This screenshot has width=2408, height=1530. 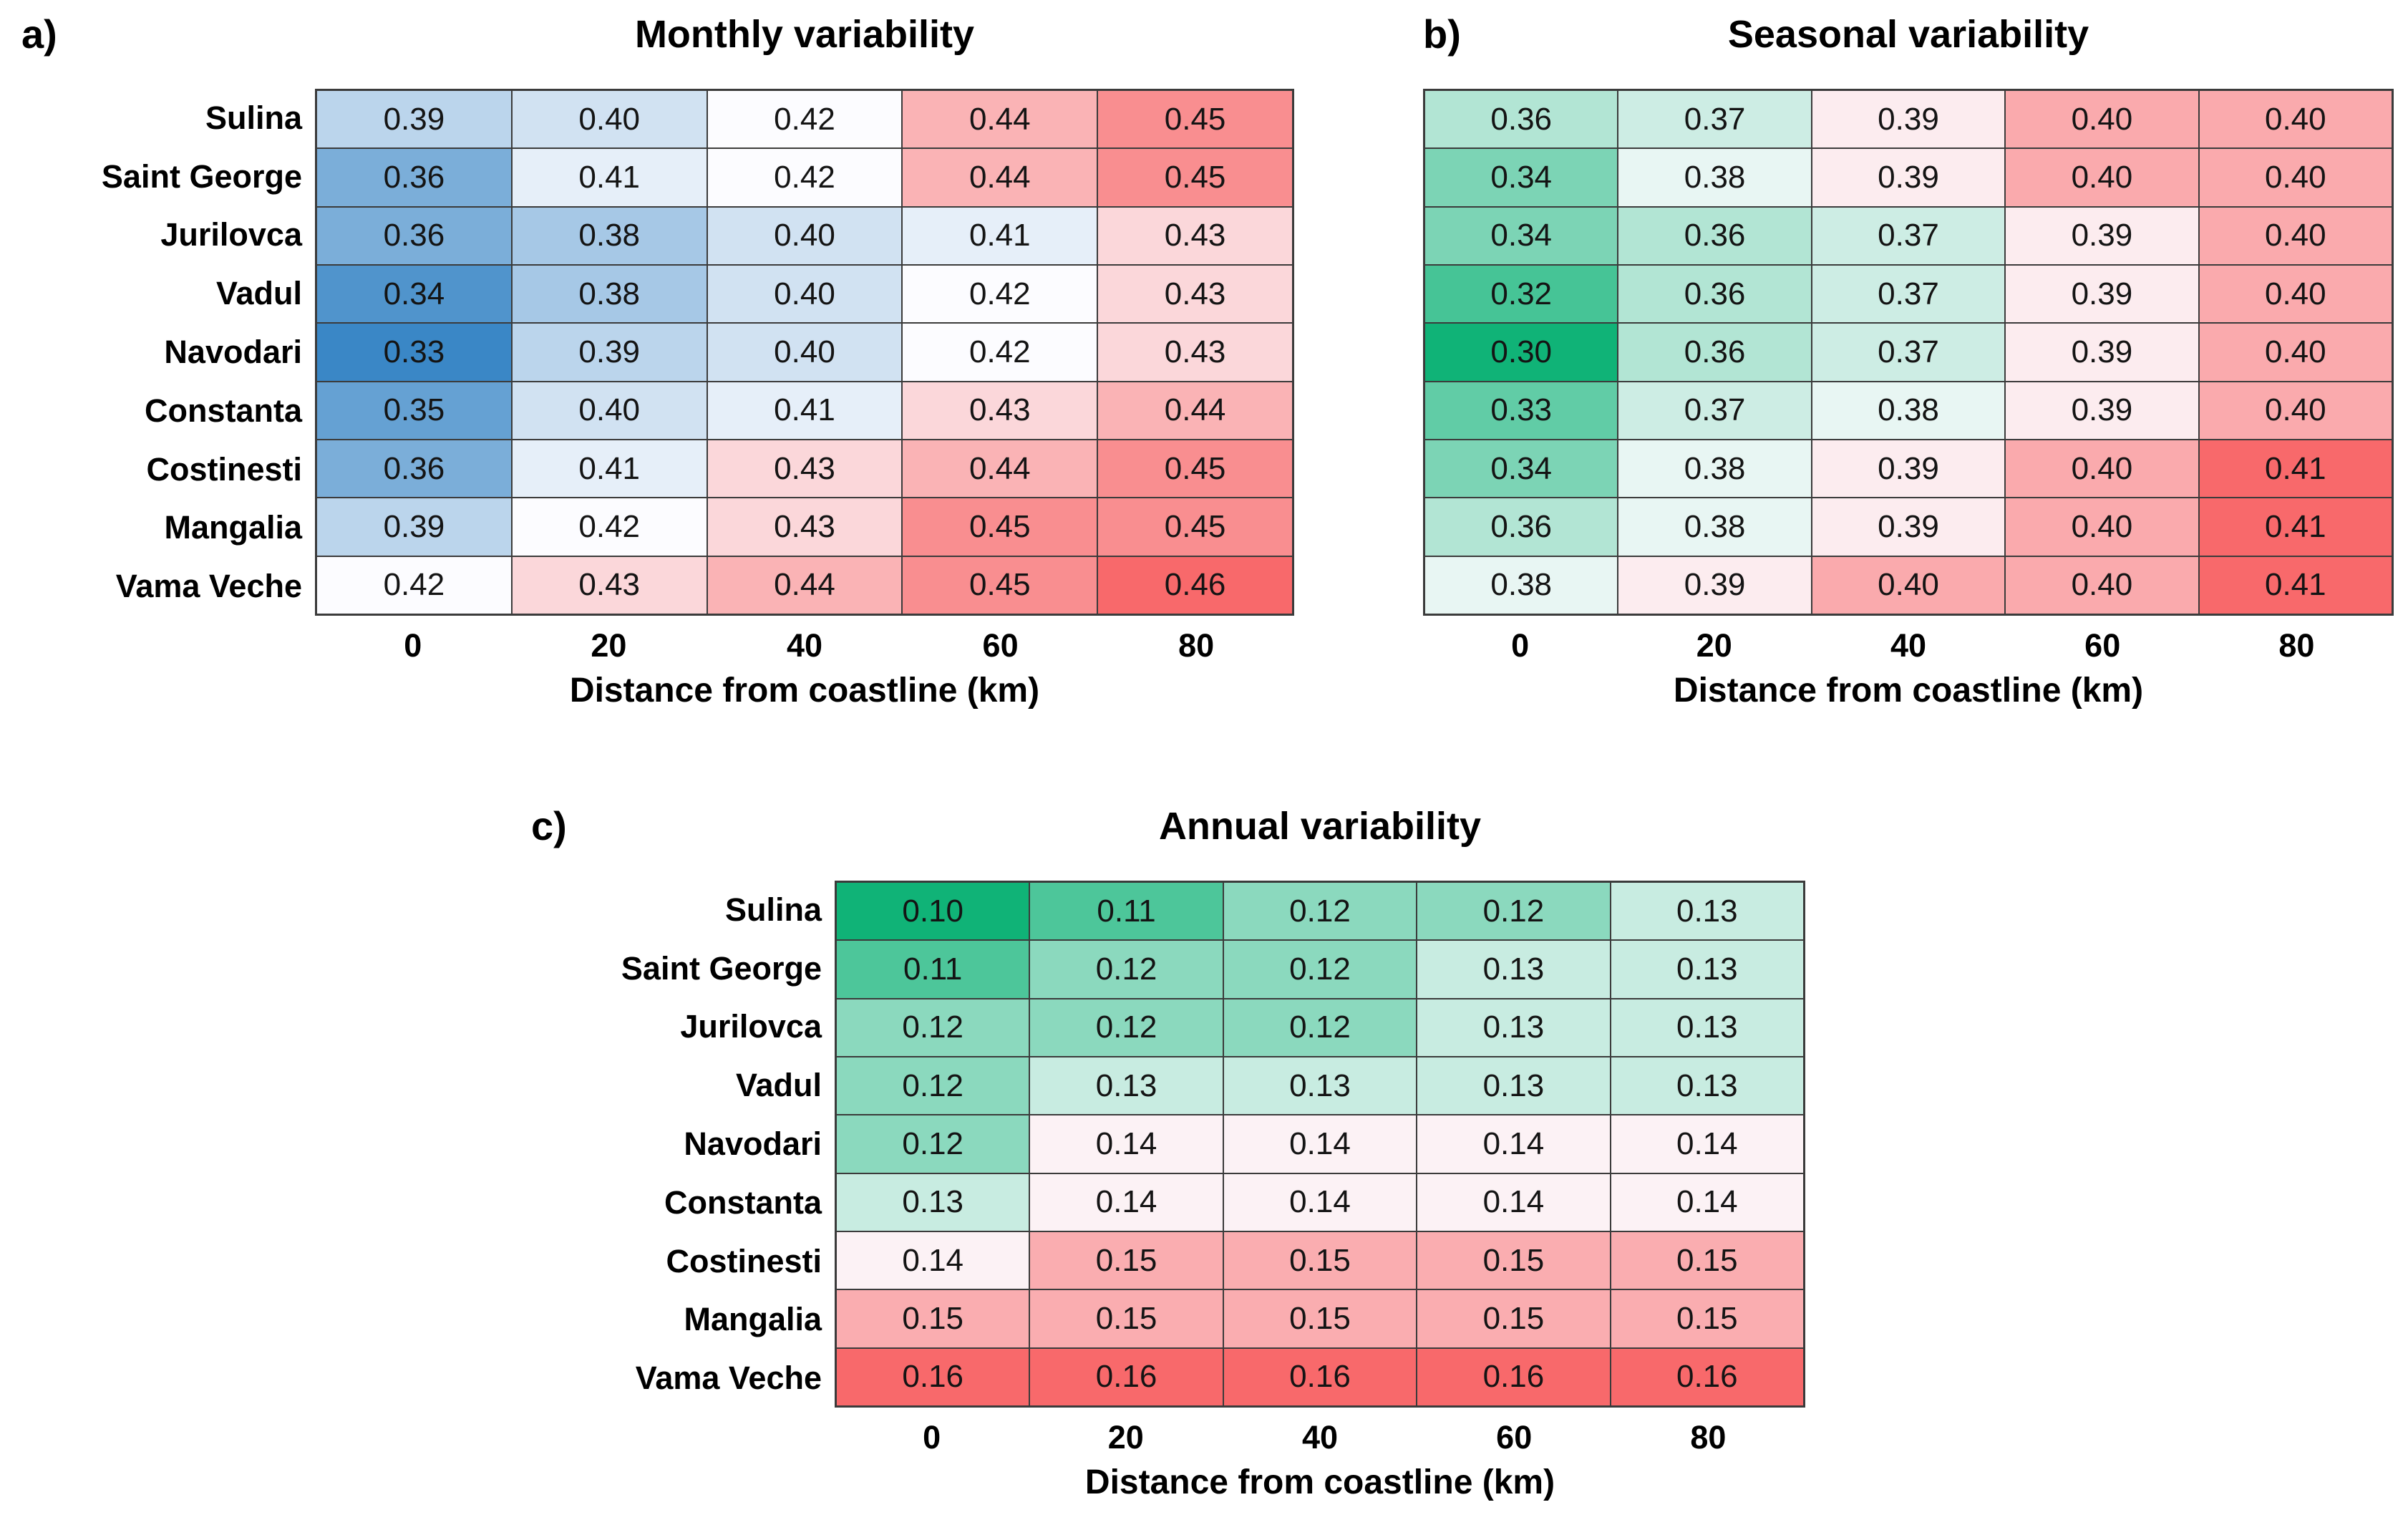 I want to click on panel-letter-c: c), so click(x=549, y=825).